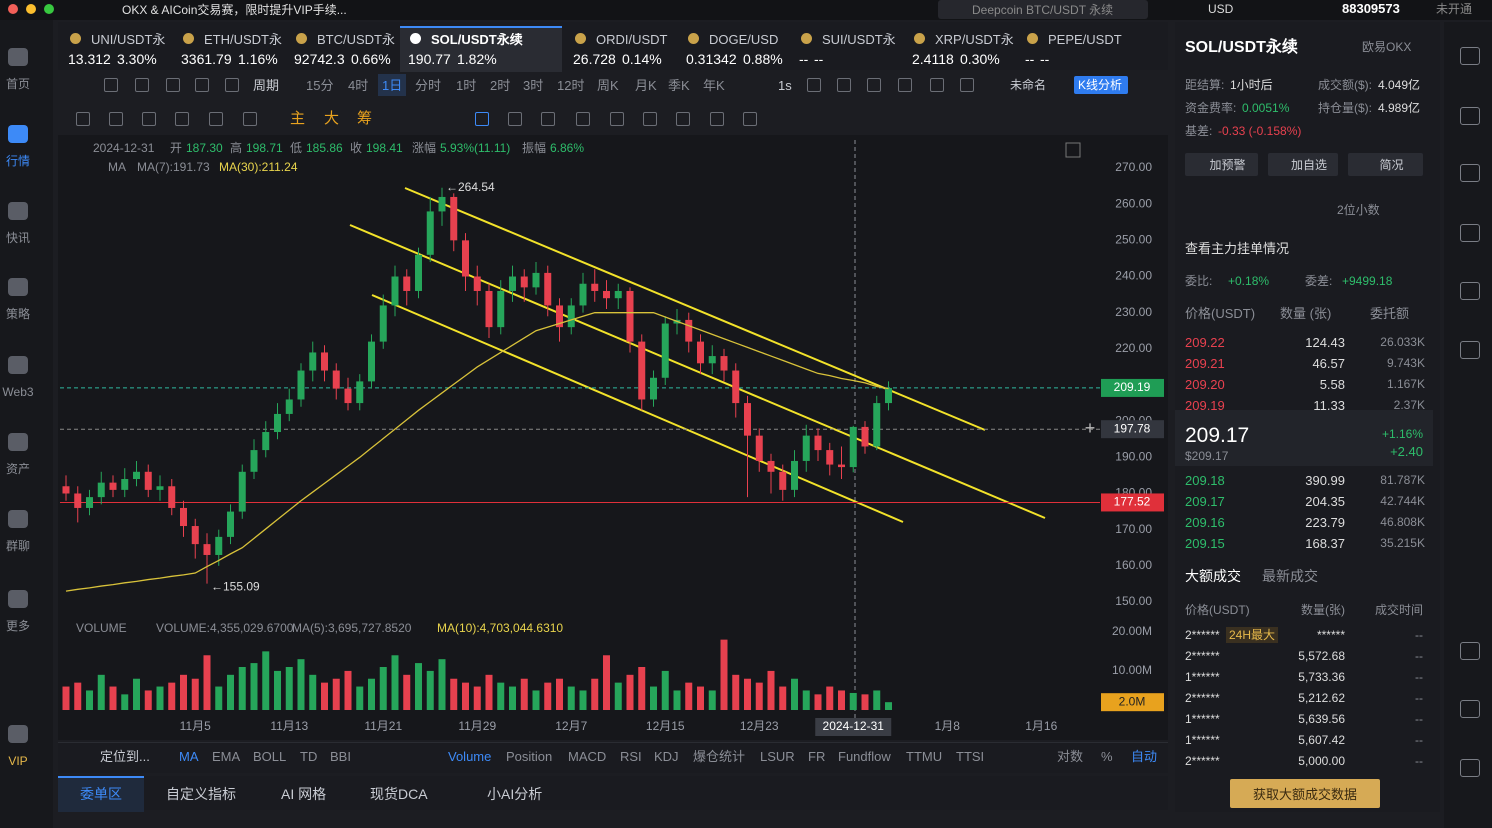 The height and width of the screenshot is (828, 1492). I want to click on sub-indicator: TTSI, so click(970, 756).